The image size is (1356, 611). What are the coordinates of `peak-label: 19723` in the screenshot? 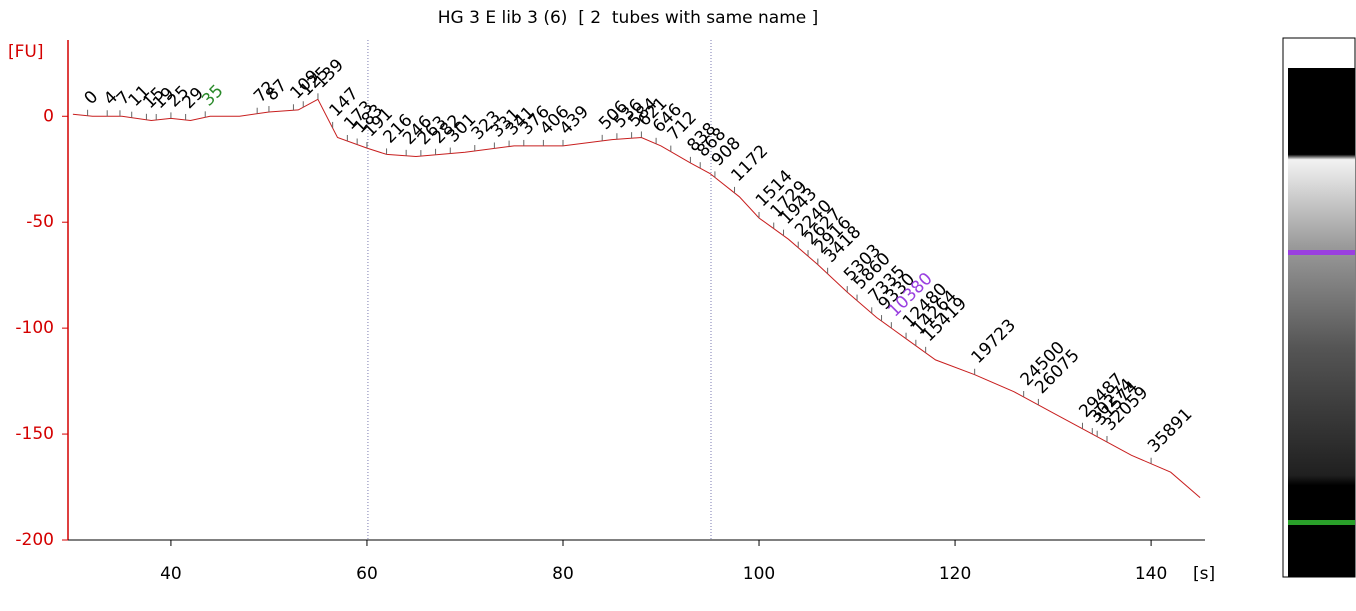 It's located at (994, 341).